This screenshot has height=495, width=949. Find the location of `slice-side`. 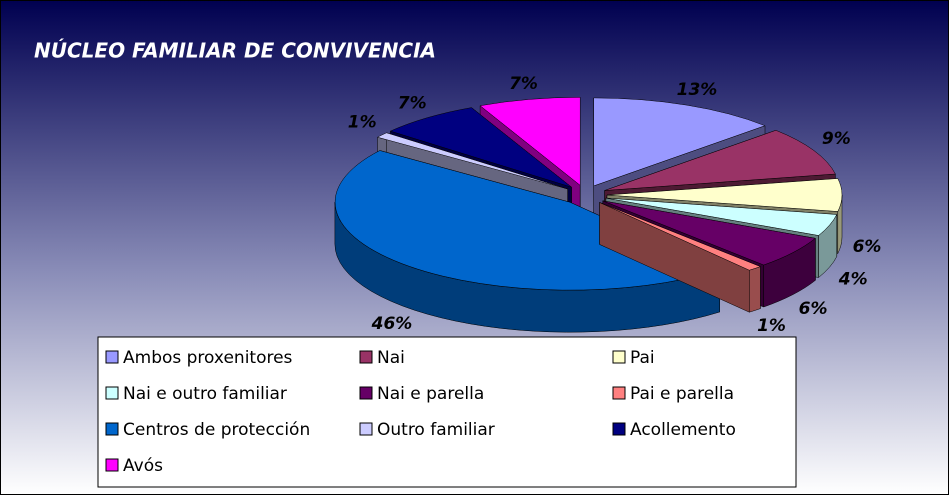

slice-side is located at coordinates (755, 289).